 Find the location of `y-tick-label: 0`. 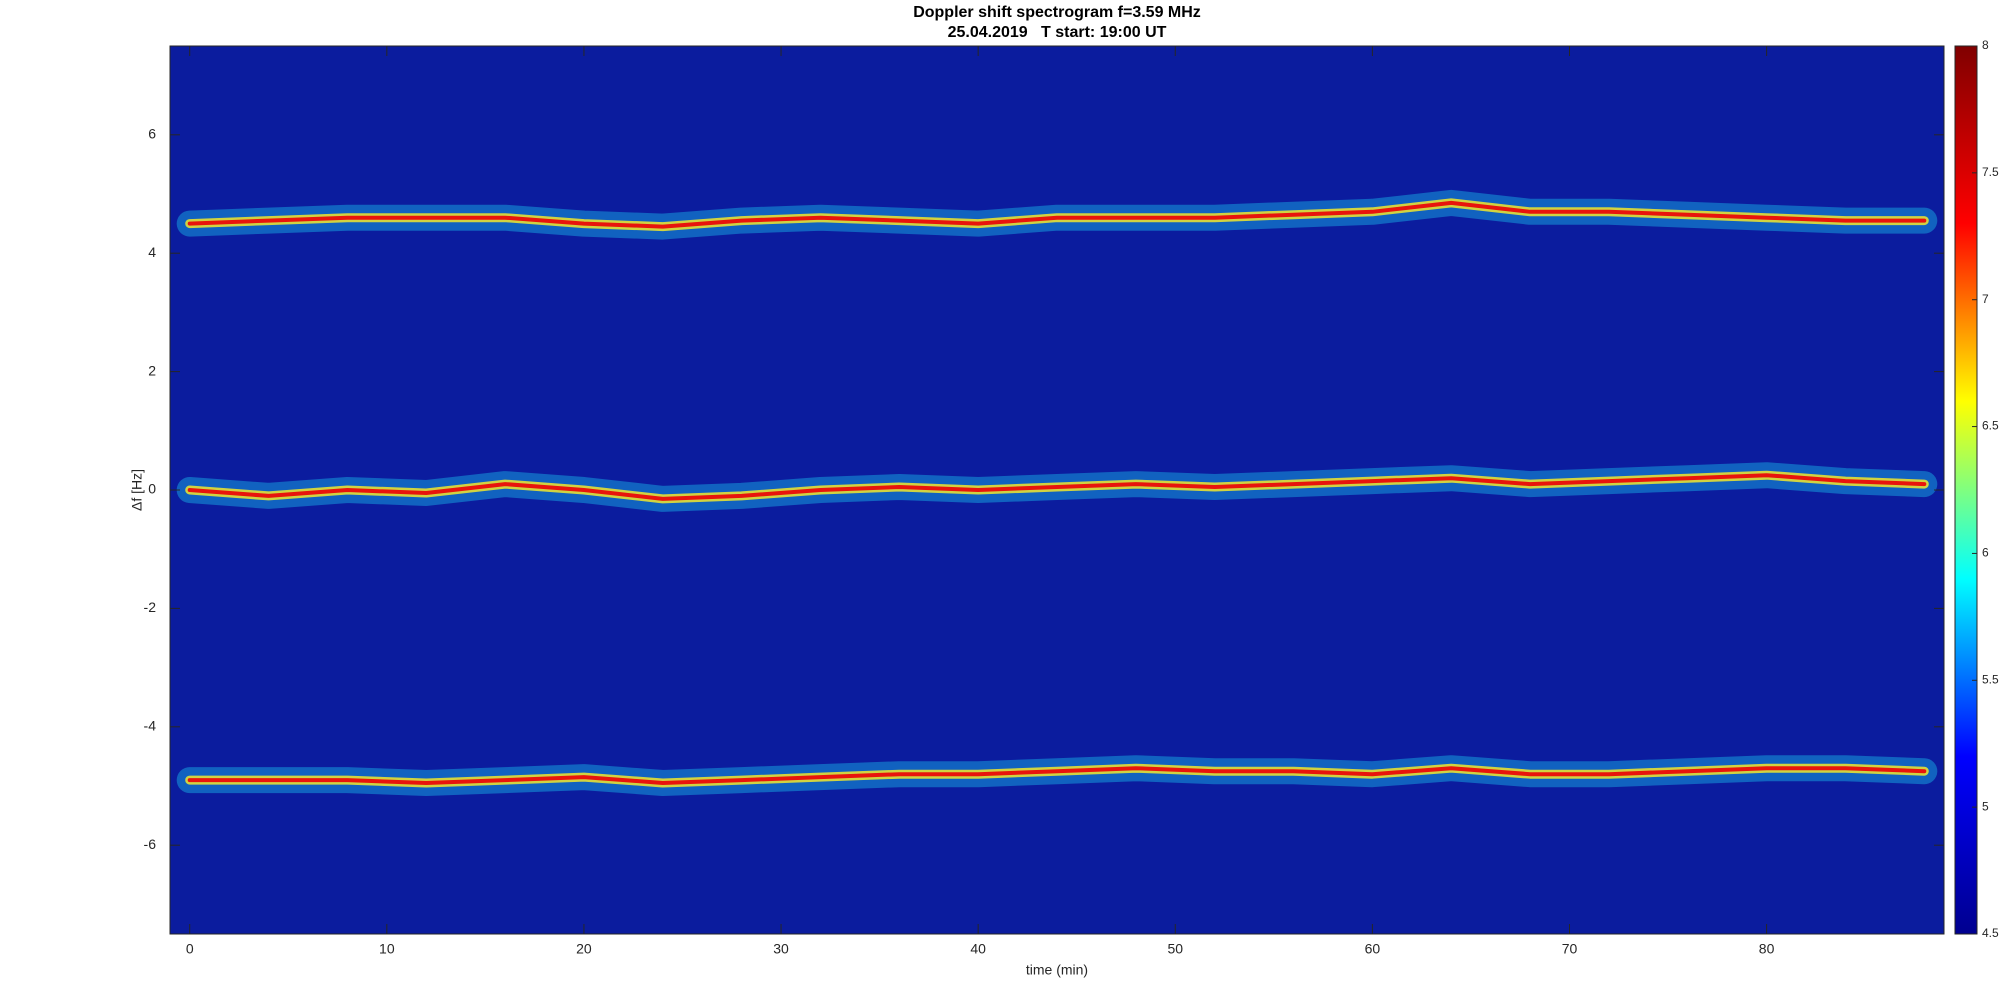

y-tick-label: 0 is located at coordinates (152, 489).